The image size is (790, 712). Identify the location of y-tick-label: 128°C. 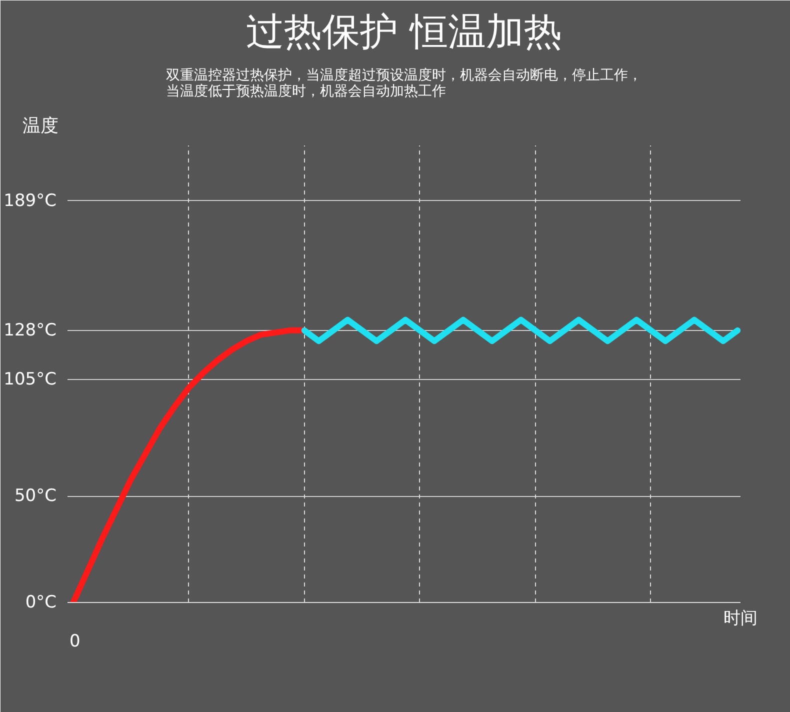
(30, 330).